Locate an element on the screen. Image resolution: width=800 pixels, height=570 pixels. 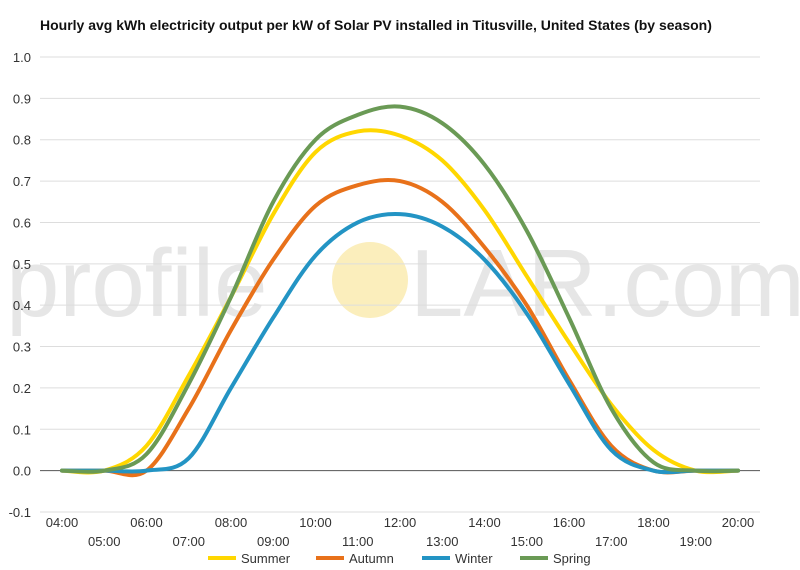
x-tick-label: 17:00 is located at coordinates (611, 541).